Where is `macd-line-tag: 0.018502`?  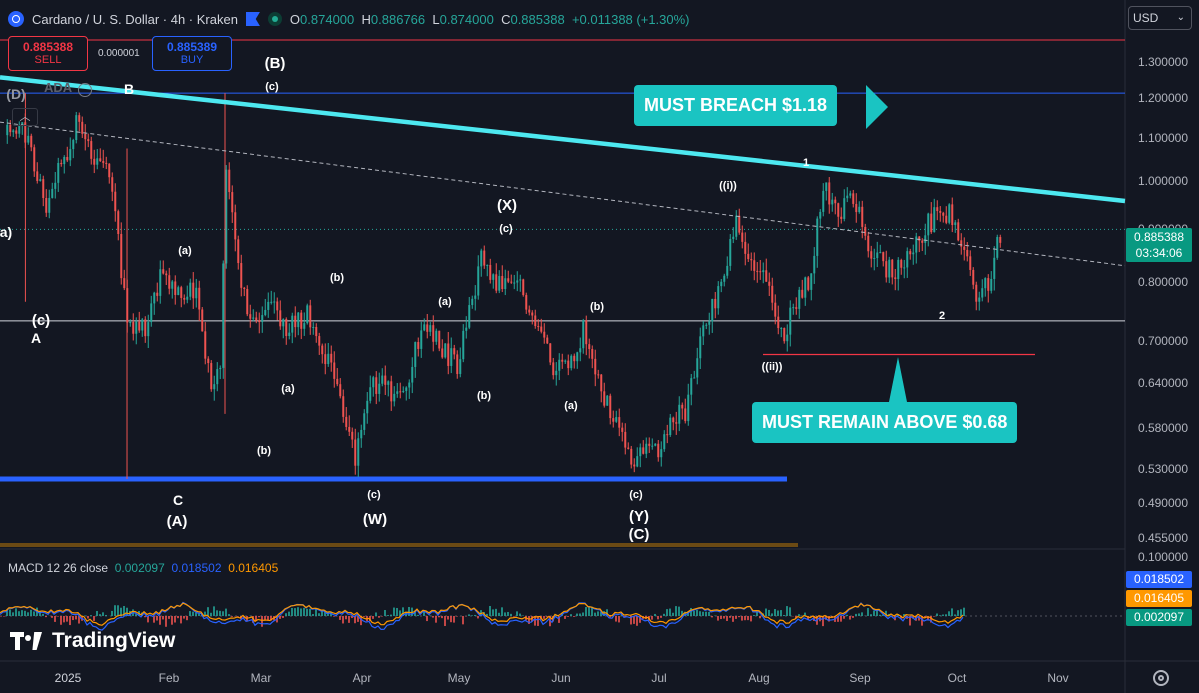 macd-line-tag: 0.018502 is located at coordinates (1159, 579).